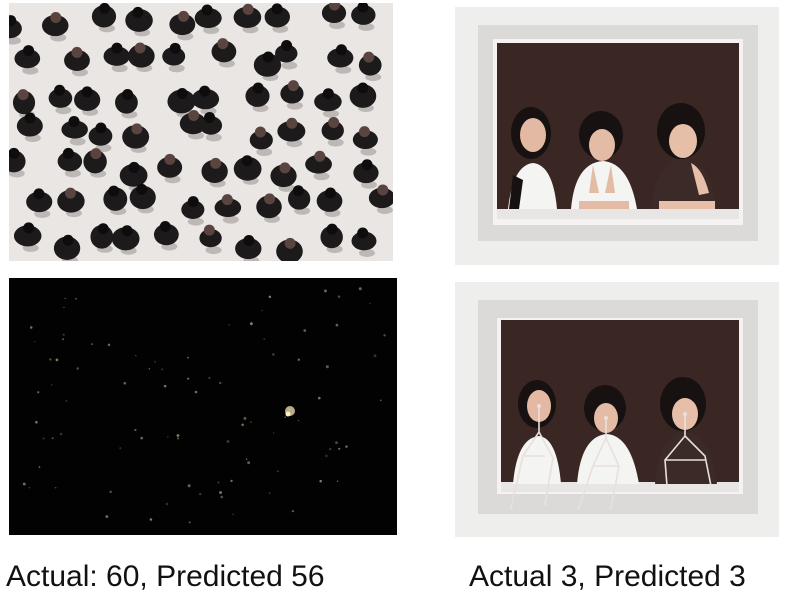  I want to click on pose-skeleton-overlay, so click(611, 457).